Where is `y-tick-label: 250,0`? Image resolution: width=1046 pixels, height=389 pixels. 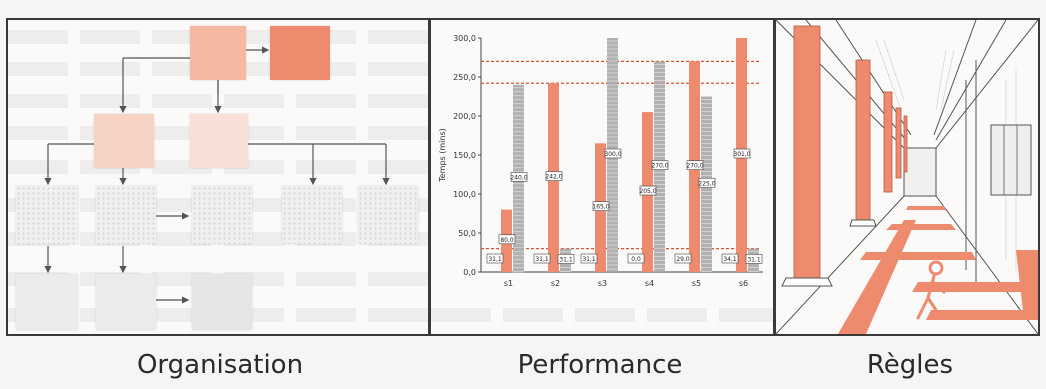 y-tick-label: 250,0 is located at coordinates (464, 77).